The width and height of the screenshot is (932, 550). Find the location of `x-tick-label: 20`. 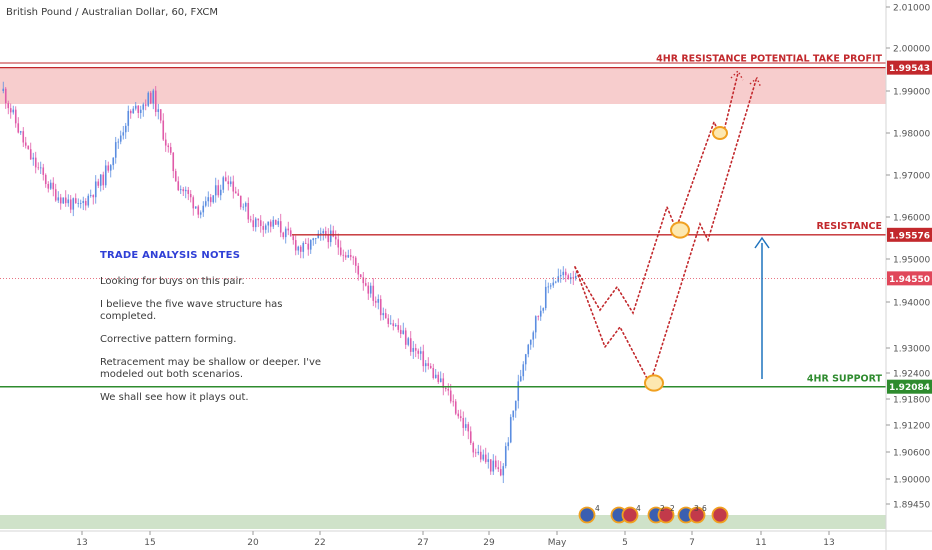

x-tick-label: 20 is located at coordinates (253, 543).